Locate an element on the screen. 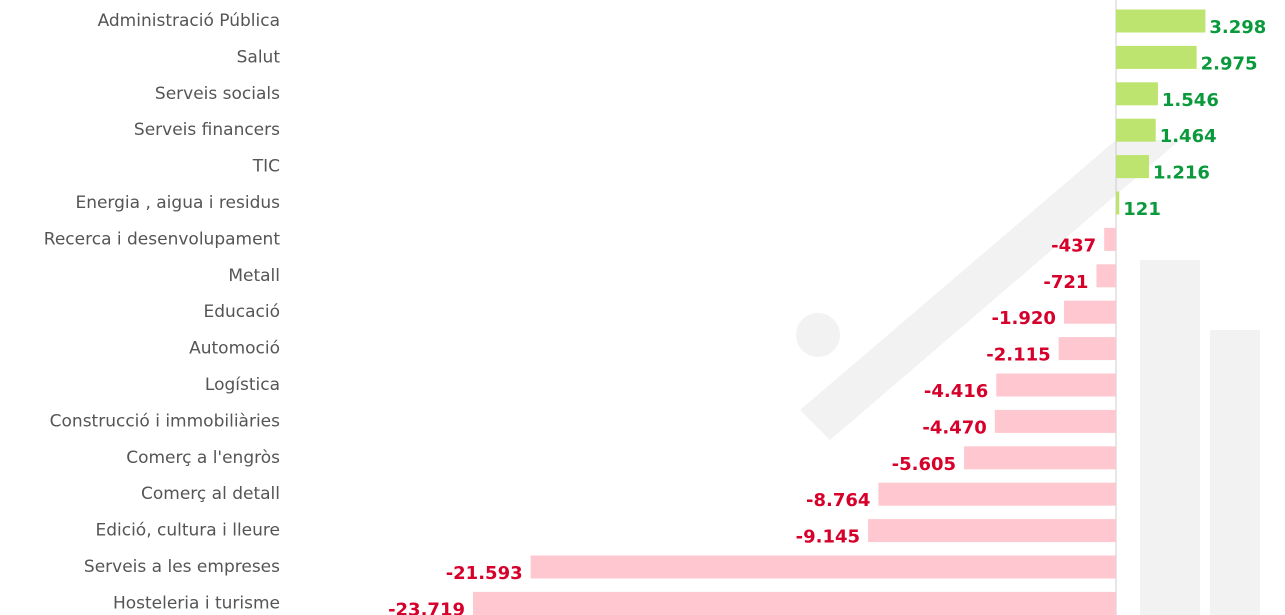  value-label: -4.416 is located at coordinates (956, 391).